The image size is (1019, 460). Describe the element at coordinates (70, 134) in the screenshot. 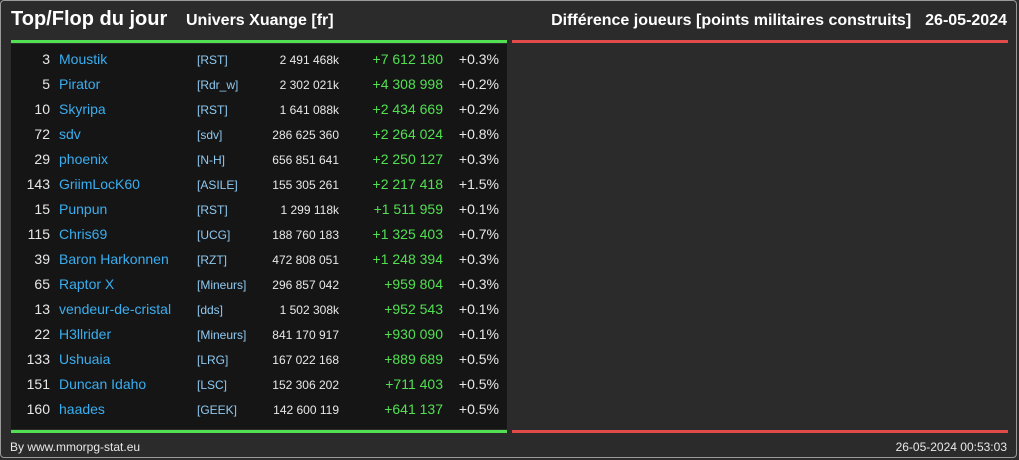

I see `player-name-link: sdv` at that location.